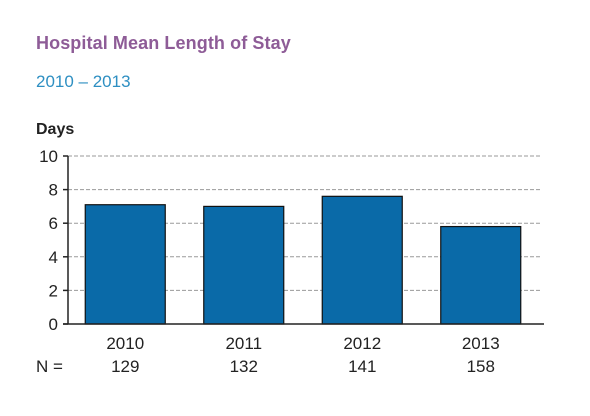 The width and height of the screenshot is (590, 416). Describe the element at coordinates (362, 260) in the screenshot. I see `bar-2012` at that location.